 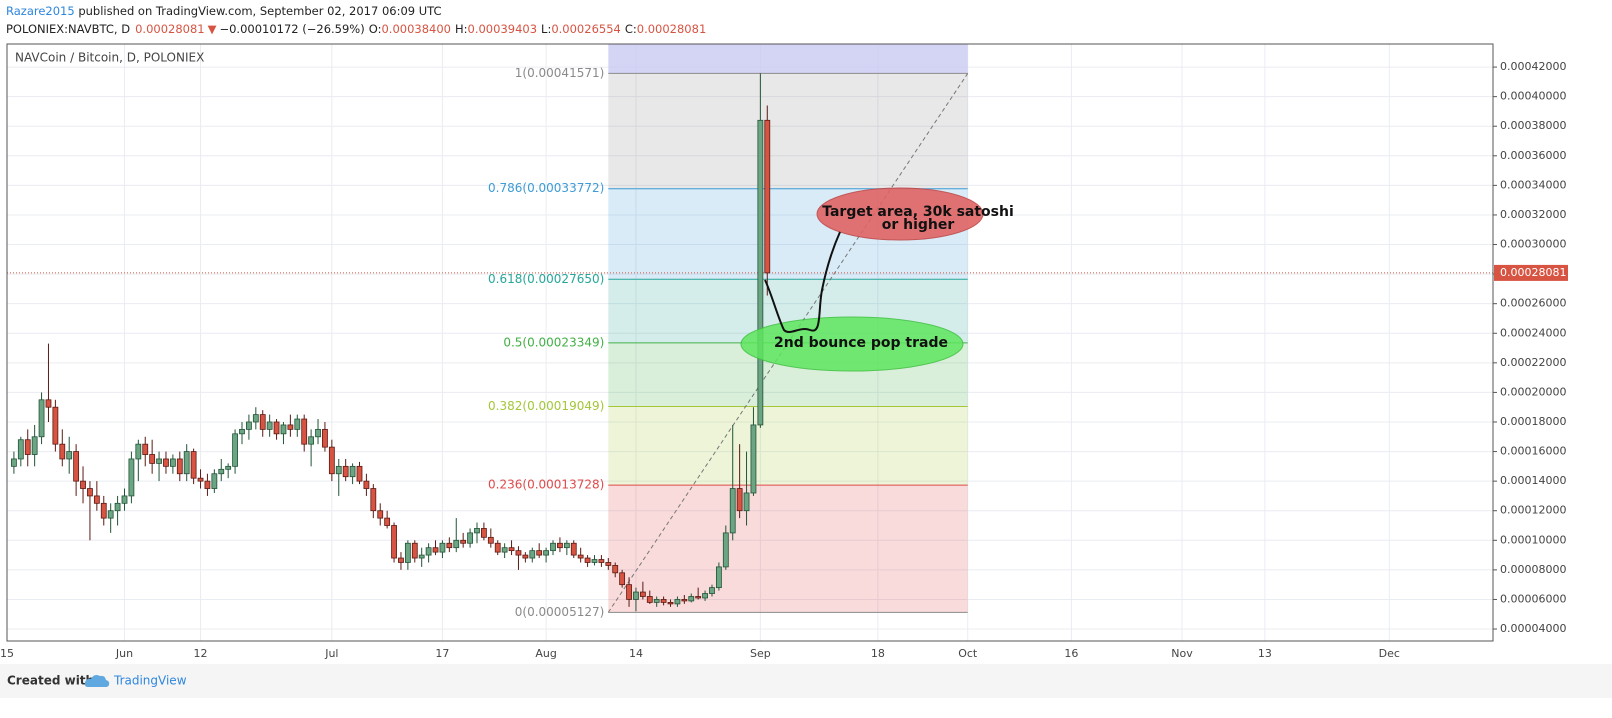 I want to click on last: 0.00028081, so click(x=170, y=29).